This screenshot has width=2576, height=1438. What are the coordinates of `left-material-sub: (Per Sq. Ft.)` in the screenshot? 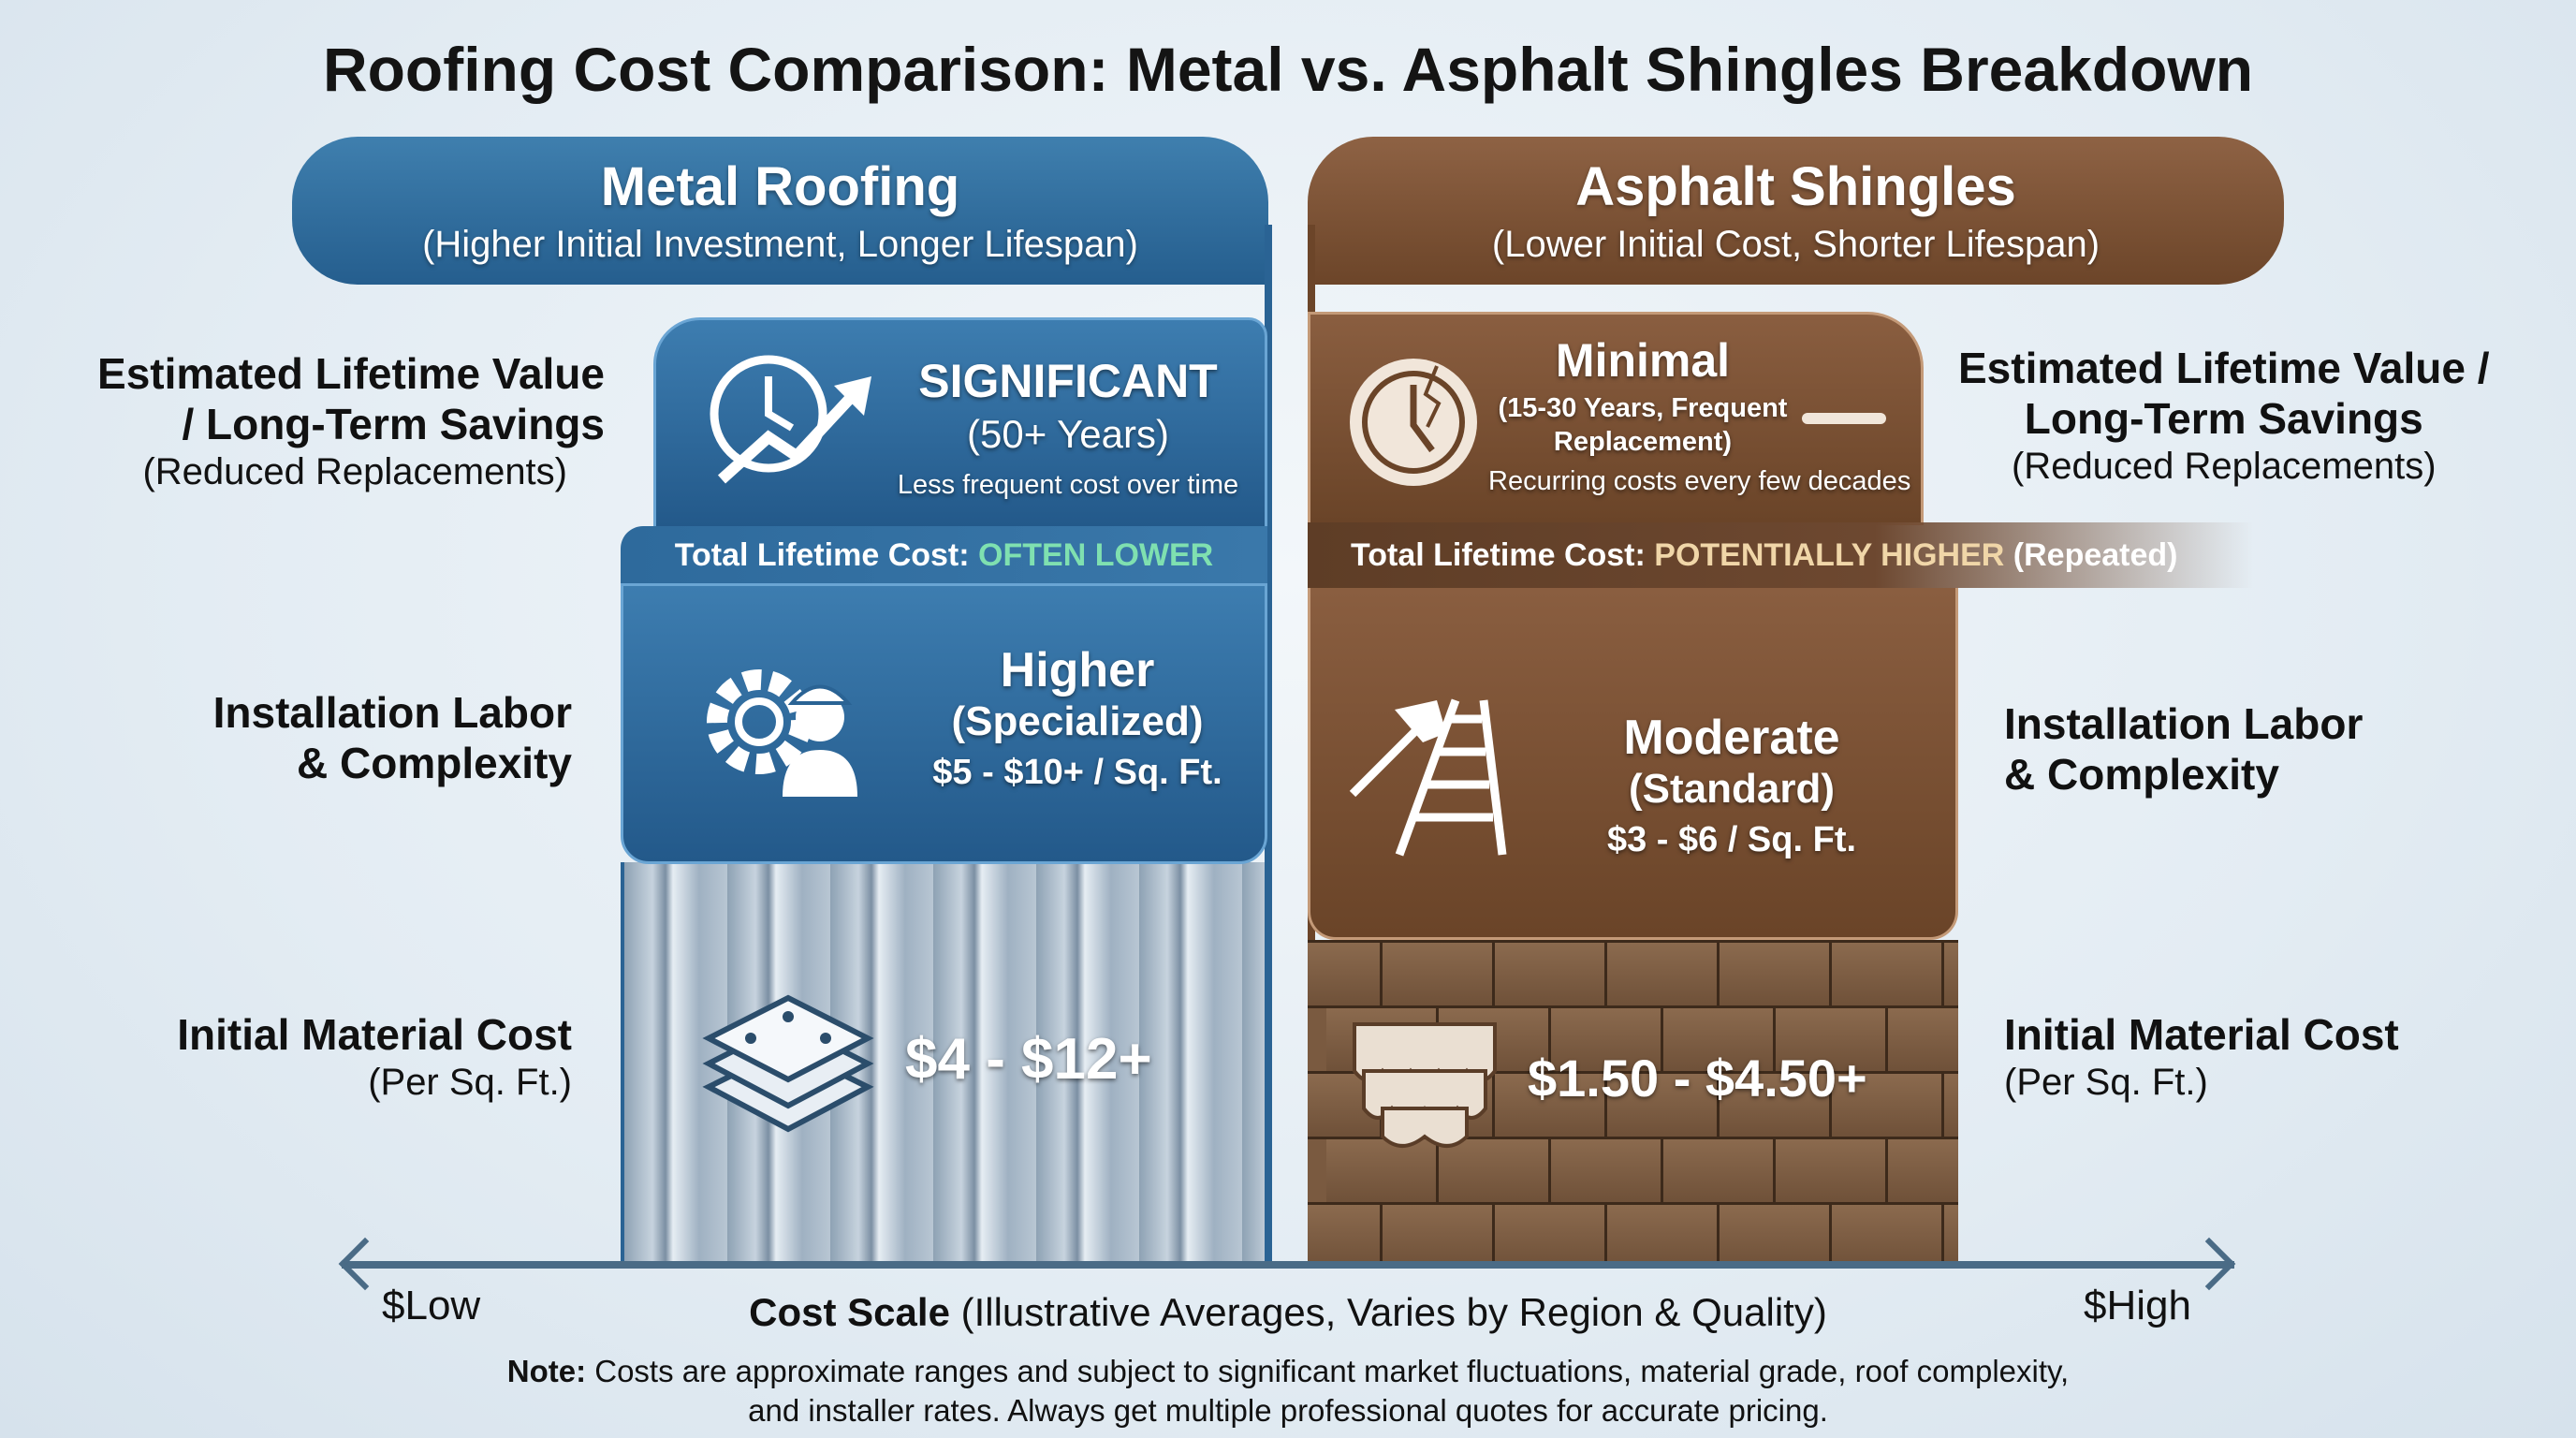 It's located at (470, 1082).